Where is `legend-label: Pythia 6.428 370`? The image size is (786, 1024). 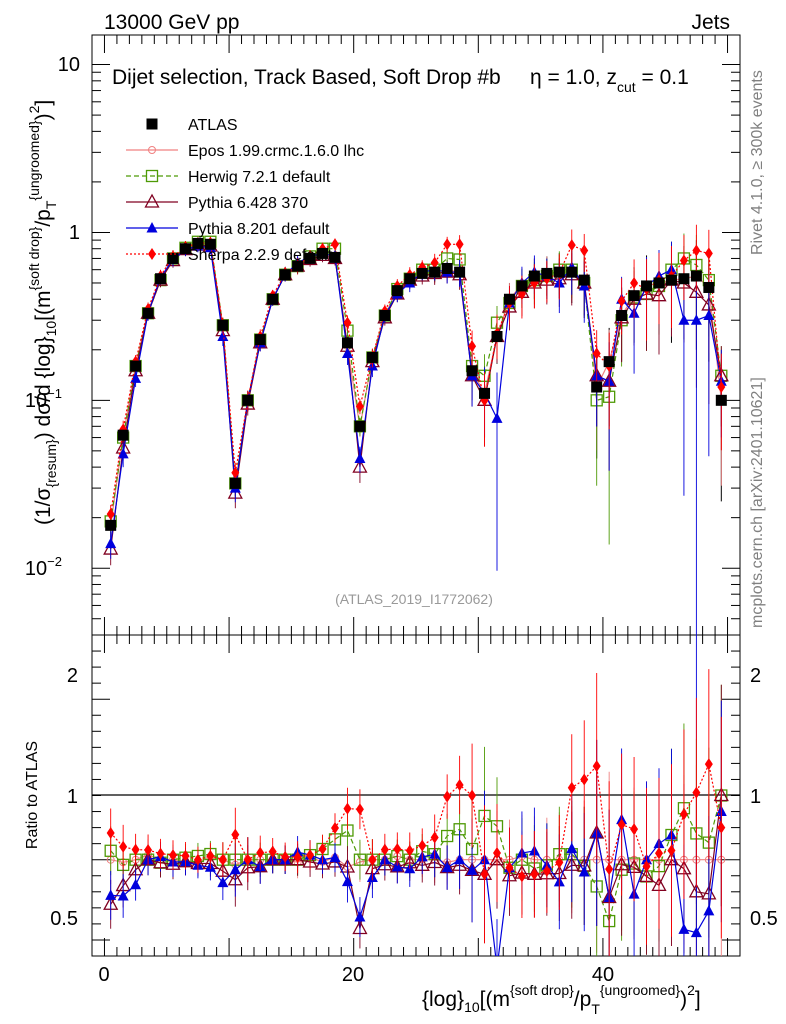 legend-label: Pythia 6.428 370 is located at coordinates (248, 203).